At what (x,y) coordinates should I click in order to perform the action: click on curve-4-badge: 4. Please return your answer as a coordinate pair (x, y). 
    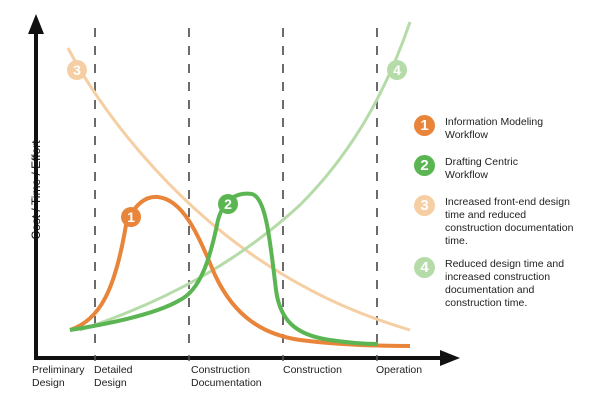
    Looking at the image, I should click on (397, 70).